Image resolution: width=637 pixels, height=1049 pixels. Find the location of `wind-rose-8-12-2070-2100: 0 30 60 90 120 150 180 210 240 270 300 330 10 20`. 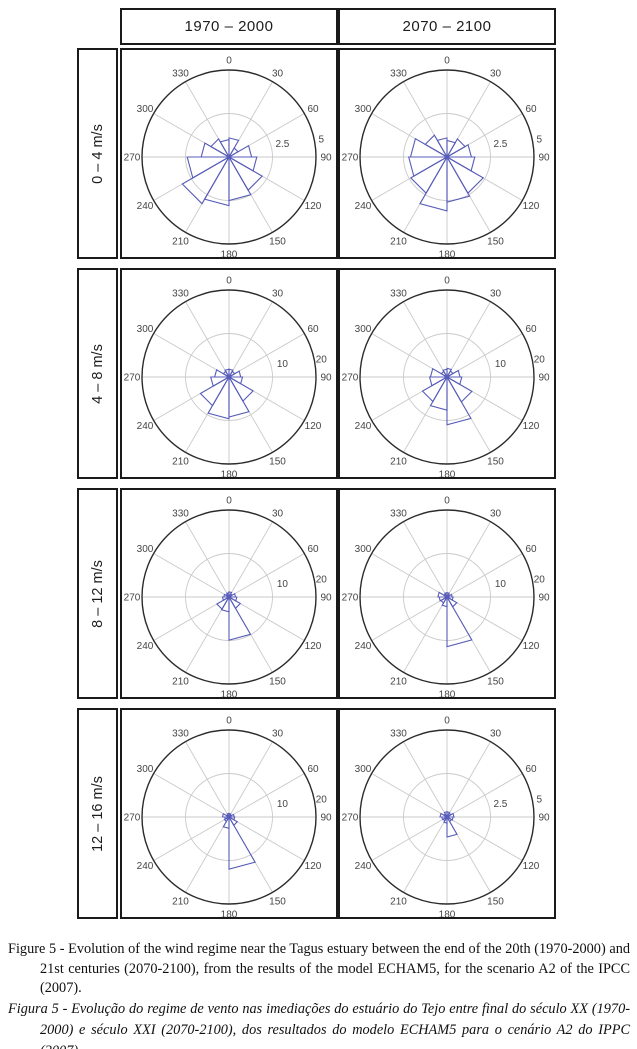

wind-rose-8-12-2070-2100: 0 30 60 90 120 150 180 210 240 270 300 330 10 20 is located at coordinates (447, 593).